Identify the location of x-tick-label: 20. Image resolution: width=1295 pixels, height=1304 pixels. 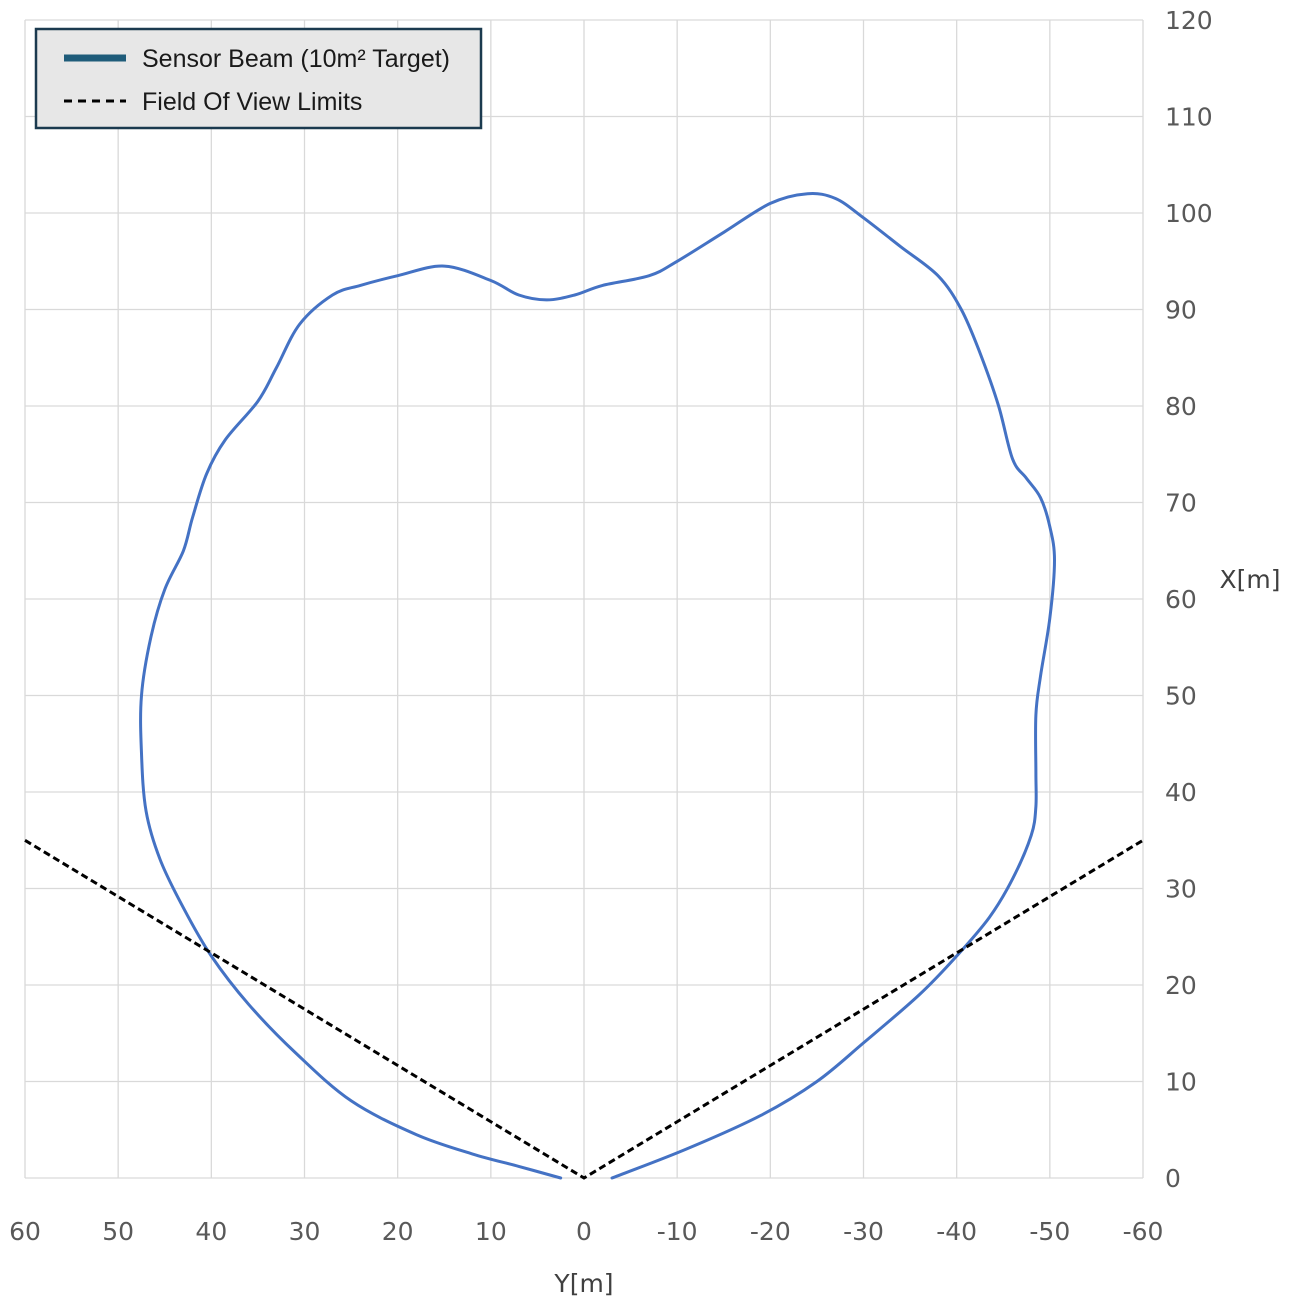
(398, 1231).